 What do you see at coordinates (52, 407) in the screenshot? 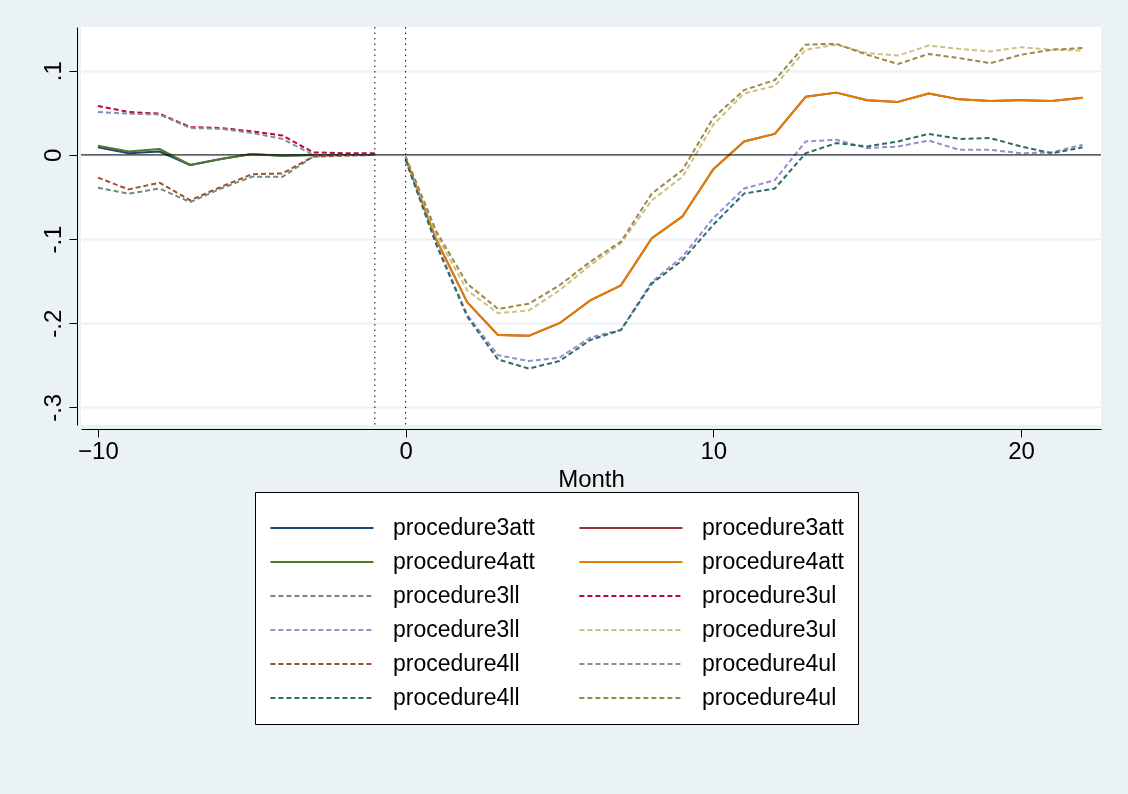
I see `y-tick-label: -.3` at bounding box center [52, 407].